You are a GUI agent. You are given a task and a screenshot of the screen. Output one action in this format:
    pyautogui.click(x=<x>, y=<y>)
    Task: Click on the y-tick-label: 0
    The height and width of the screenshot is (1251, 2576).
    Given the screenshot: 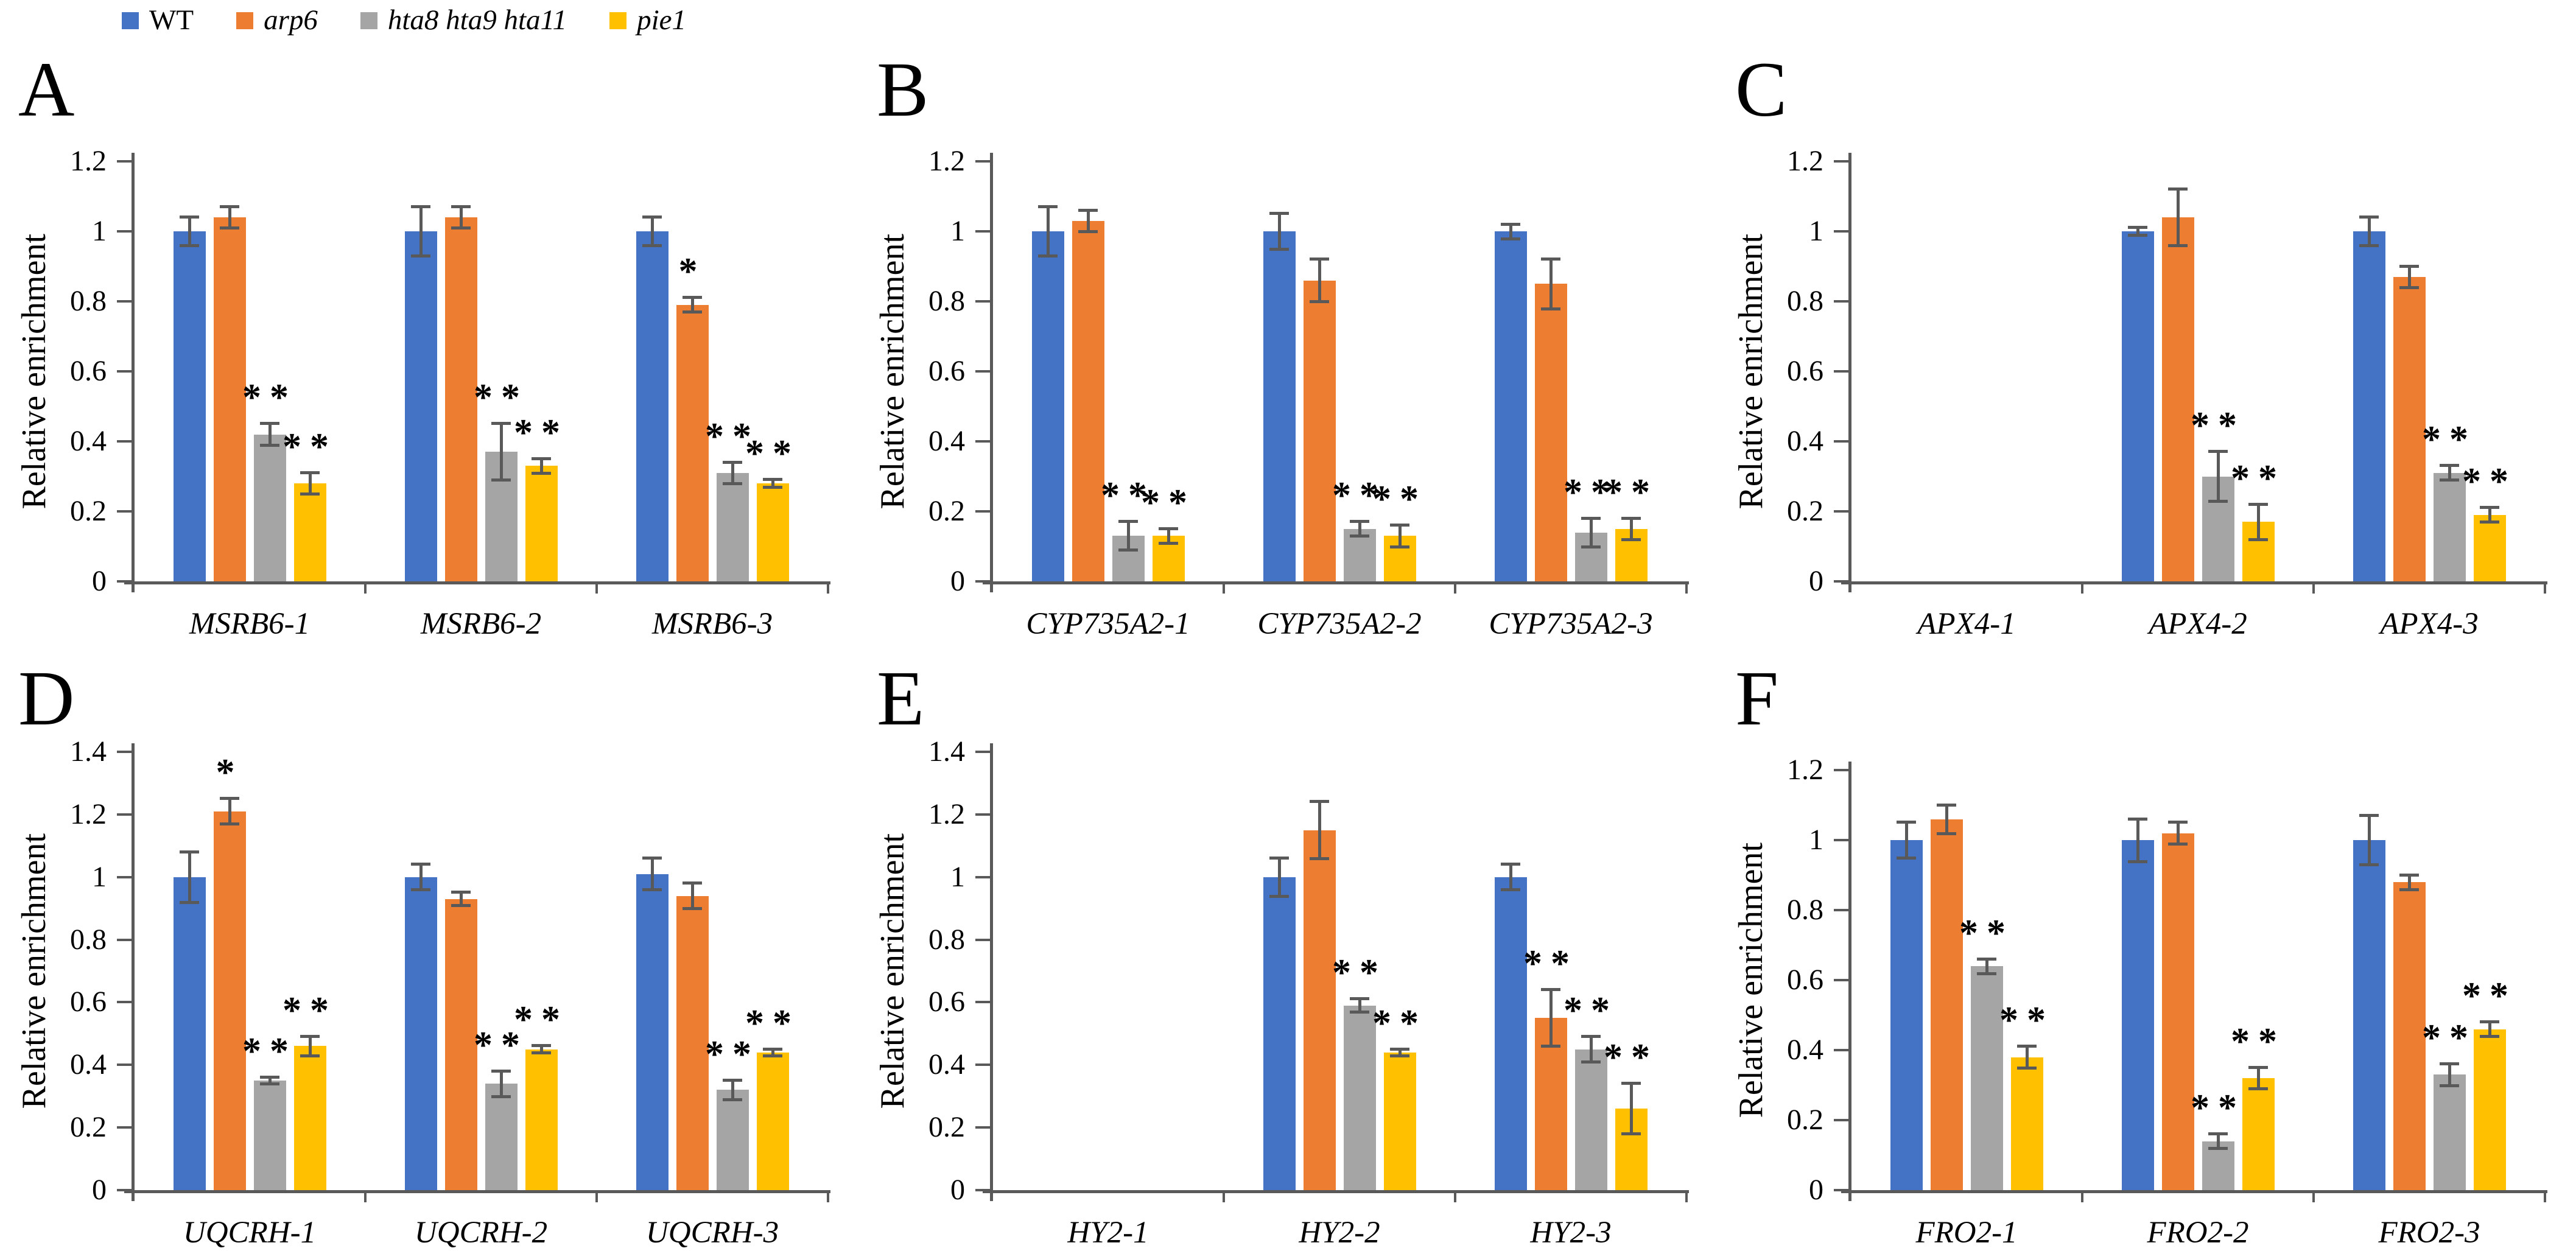 What is the action you would take?
    pyautogui.click(x=957, y=1190)
    